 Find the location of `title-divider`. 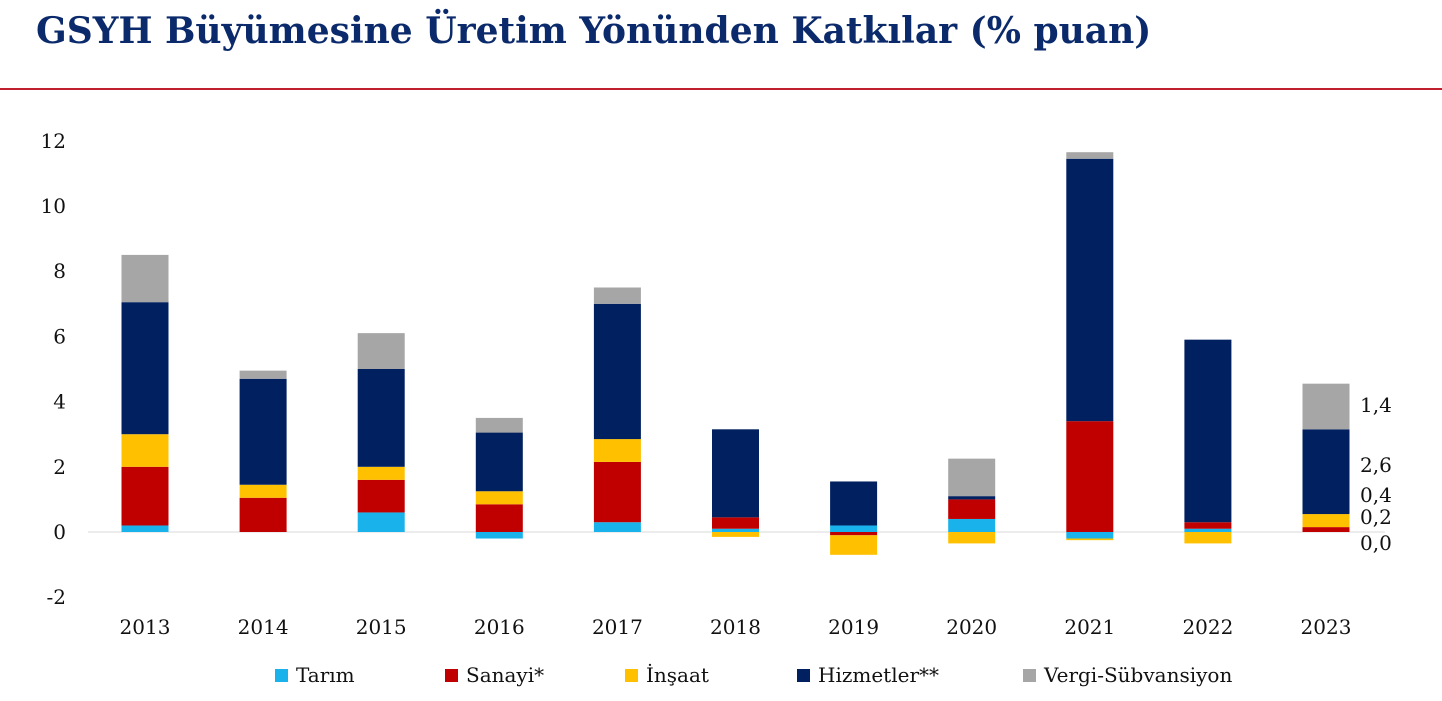

title-divider is located at coordinates (721, 89).